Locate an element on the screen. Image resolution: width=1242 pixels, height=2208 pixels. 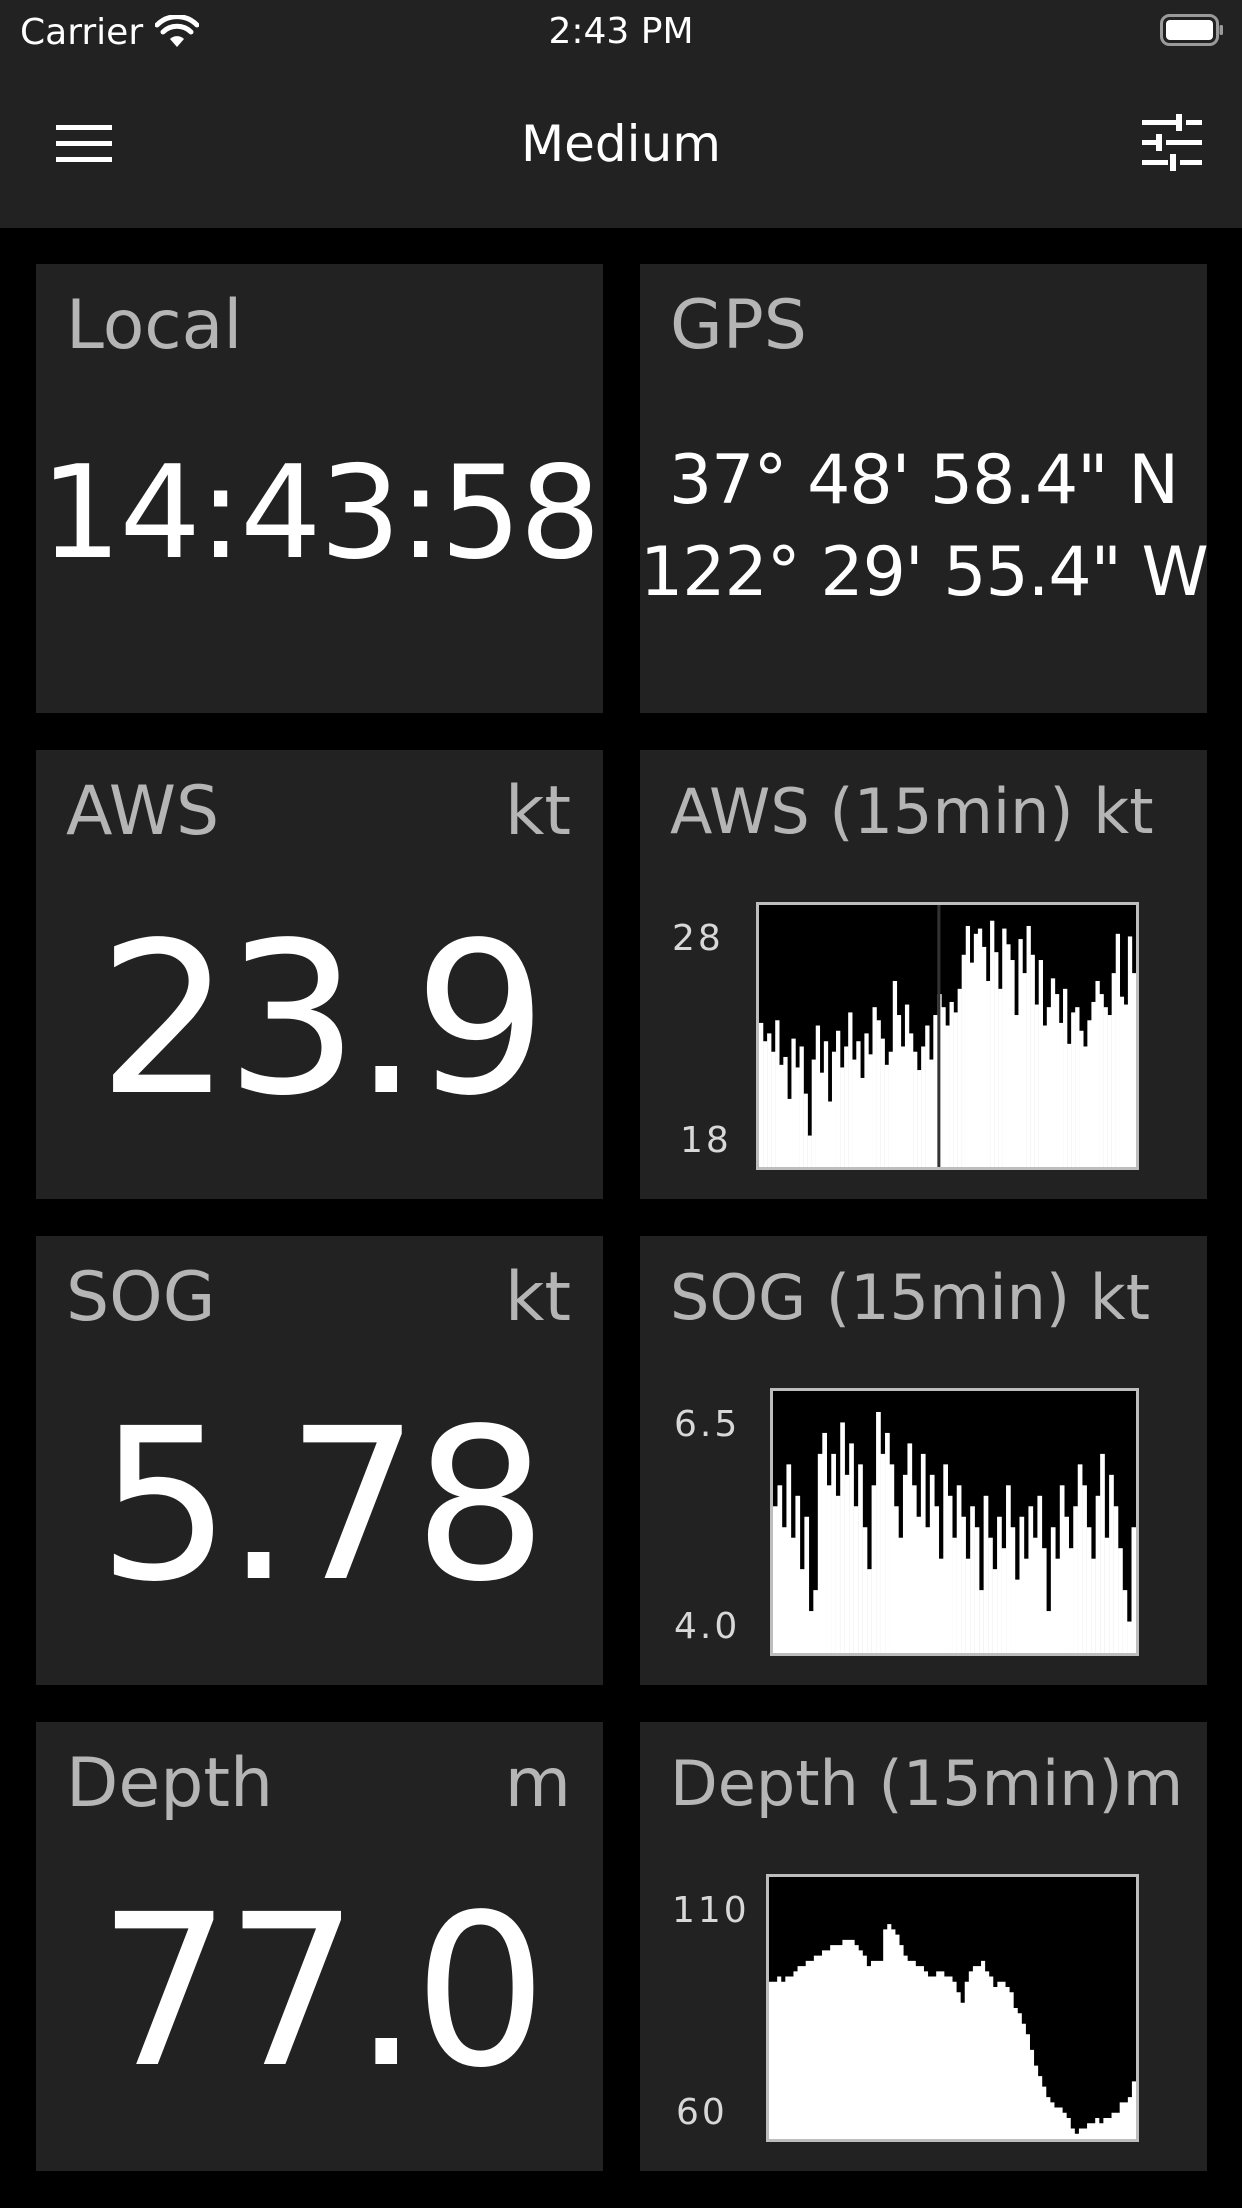
tile-label: Depth (15min)m is located at coordinates (927, 1783).